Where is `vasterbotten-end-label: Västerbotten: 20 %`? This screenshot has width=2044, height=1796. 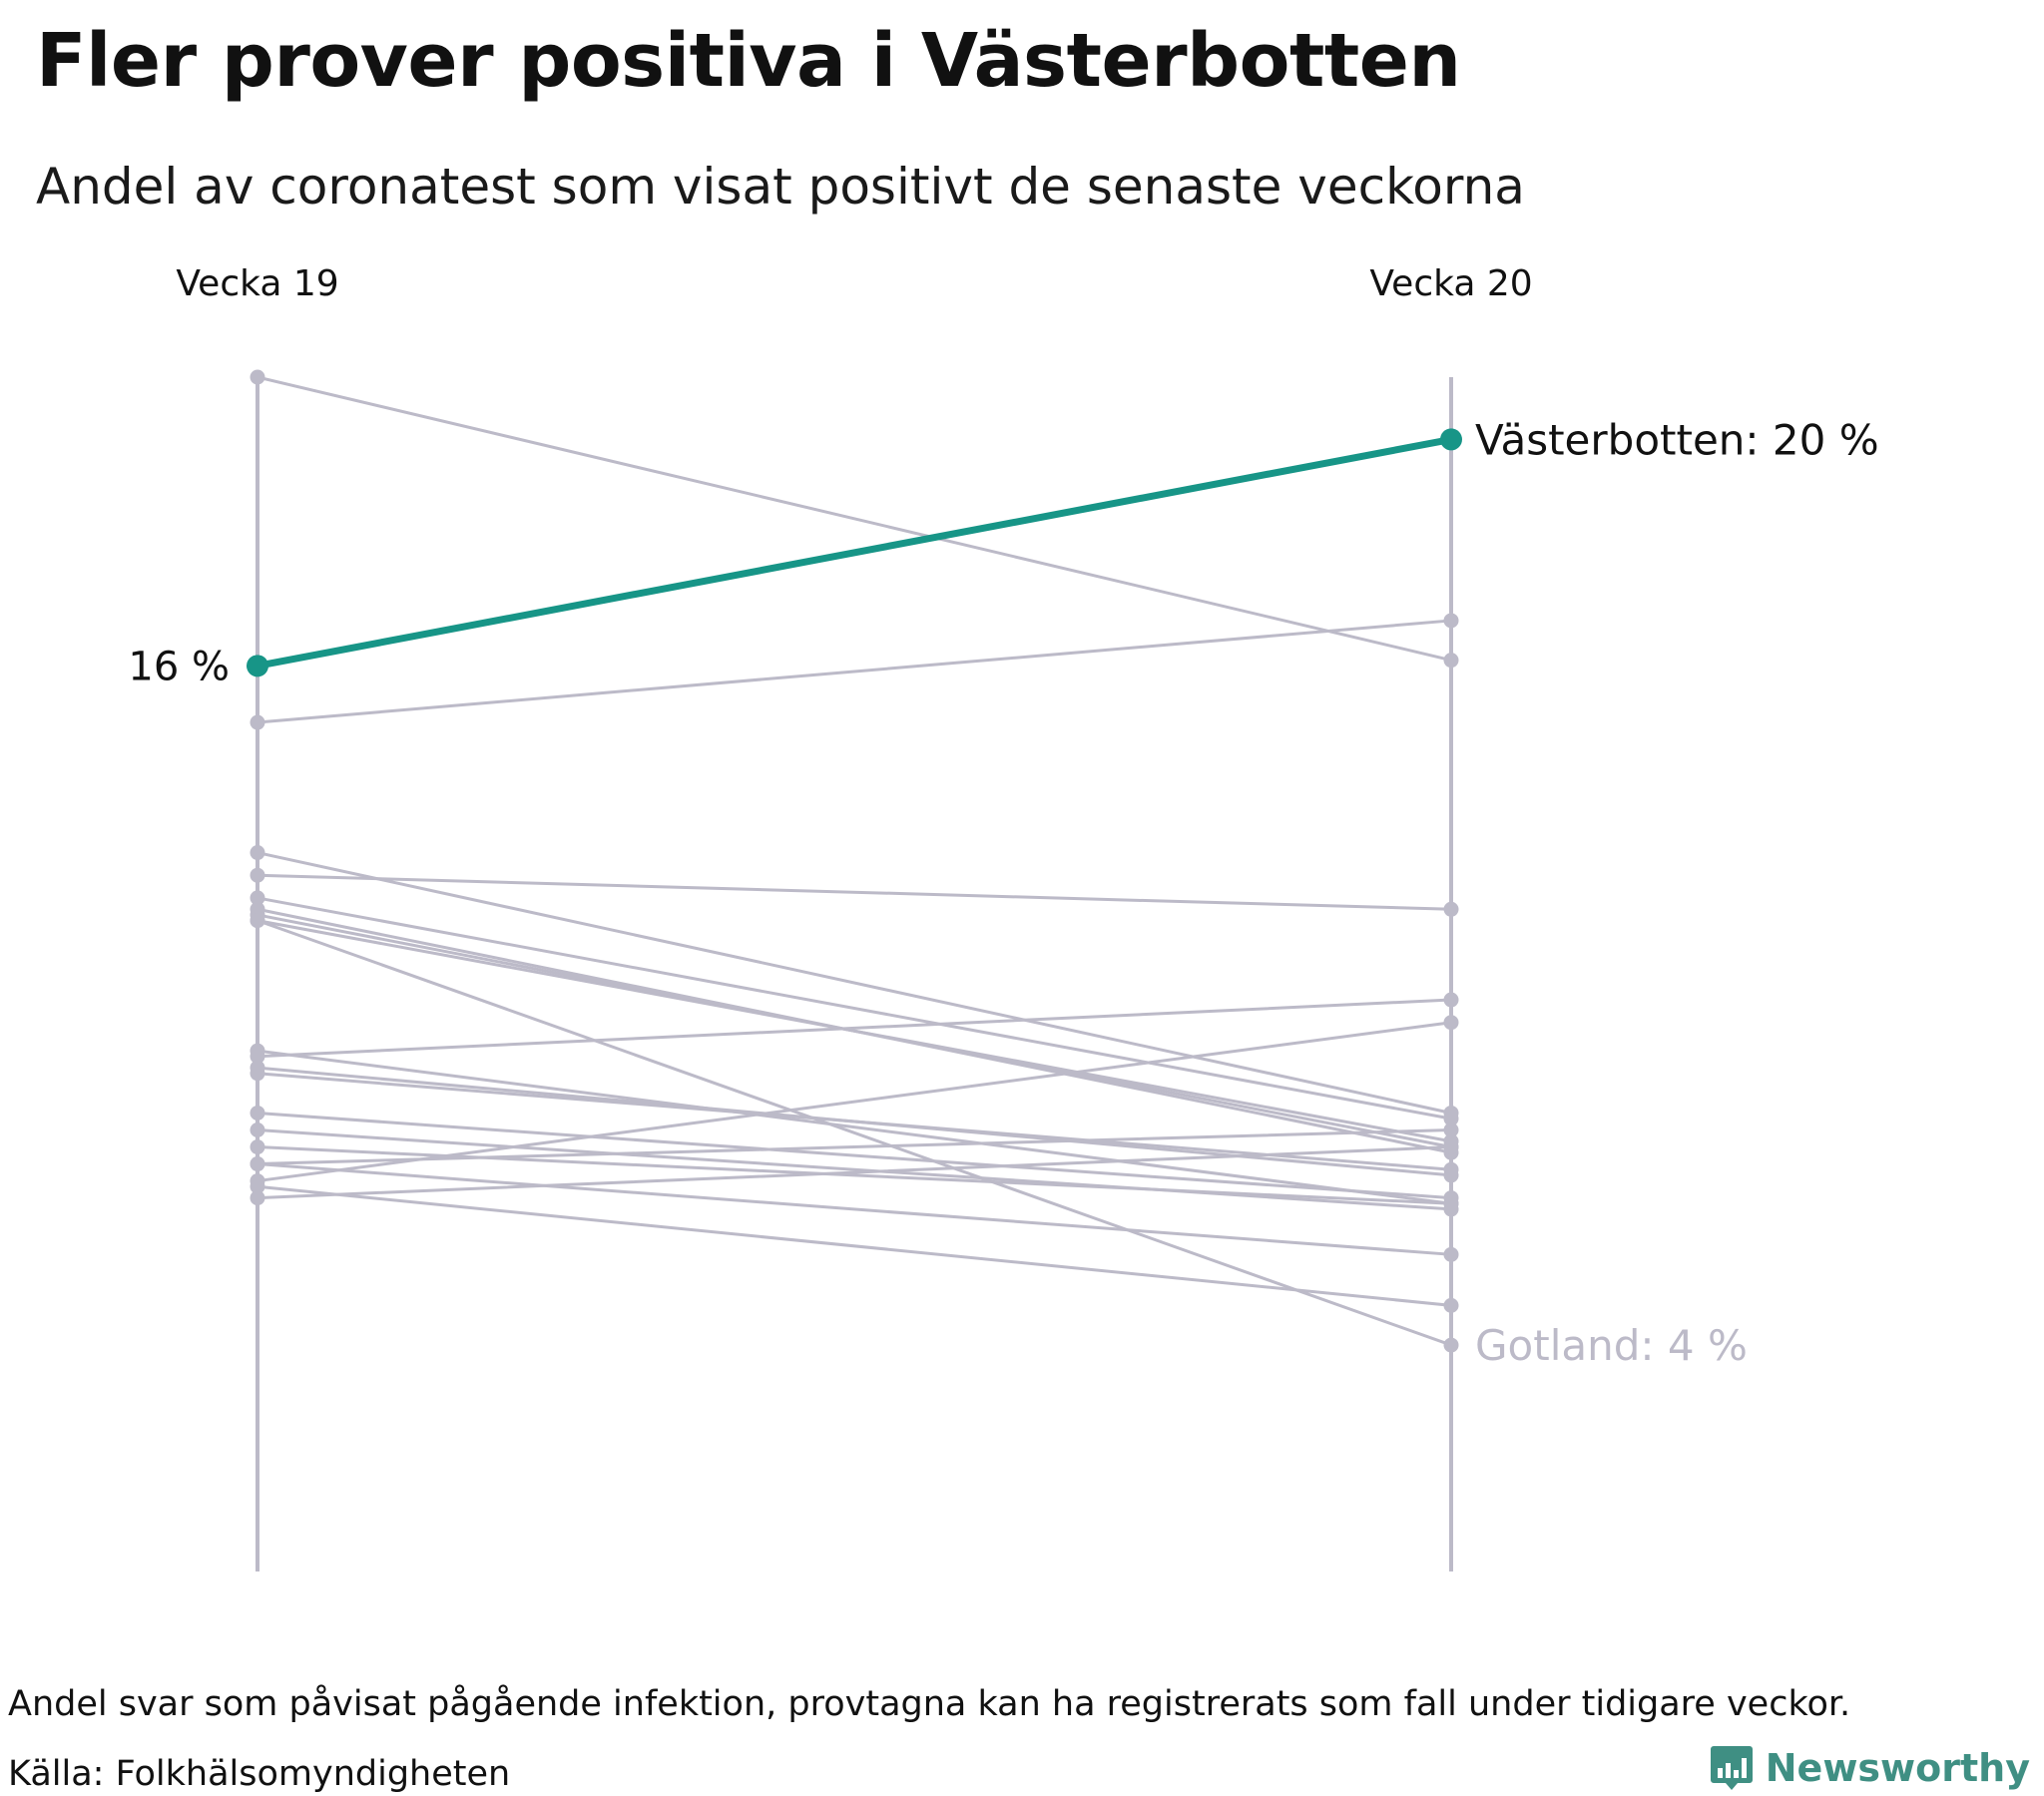 vasterbotten-end-label: Västerbotten: 20 % is located at coordinates (1677, 439).